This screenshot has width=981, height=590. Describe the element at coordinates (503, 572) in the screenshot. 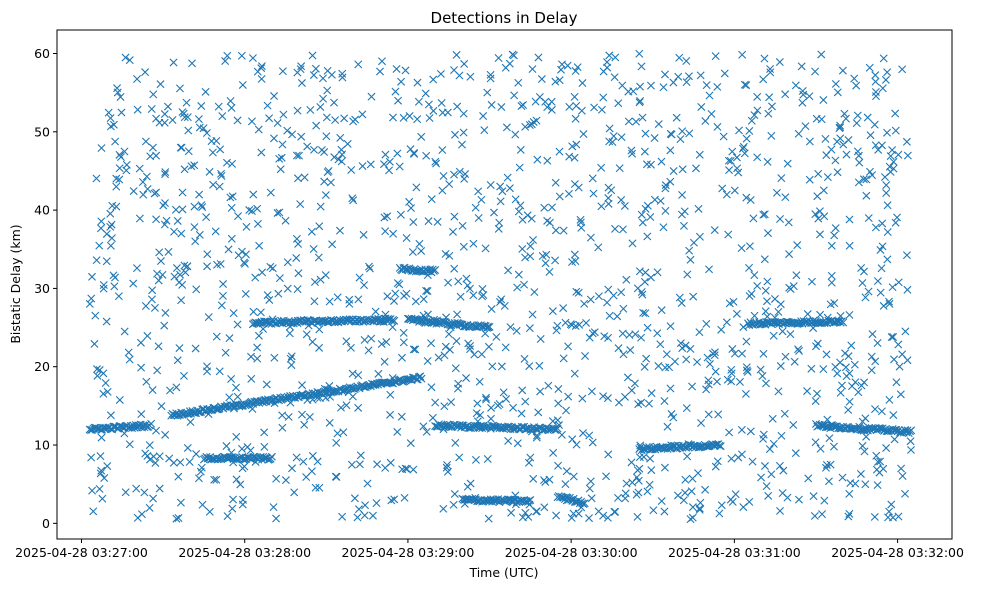

I see `x-axis-label: Time (UTC)` at that location.